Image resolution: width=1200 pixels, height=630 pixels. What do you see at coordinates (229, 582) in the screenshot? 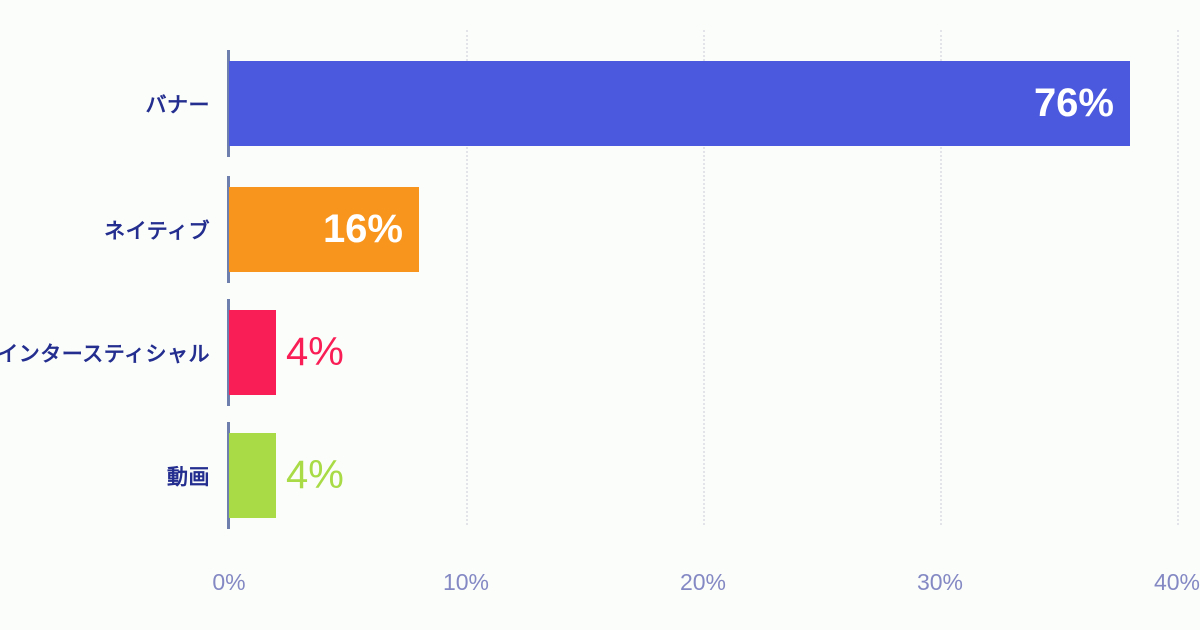
I see `x-axis-tick-label: 0%` at bounding box center [229, 582].